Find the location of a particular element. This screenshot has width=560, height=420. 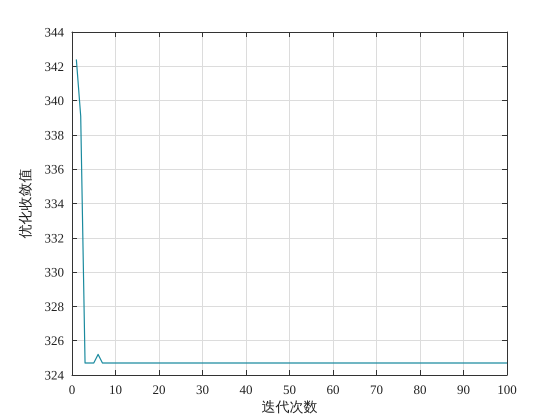

y-tick-label: 332 is located at coordinates (54, 238).